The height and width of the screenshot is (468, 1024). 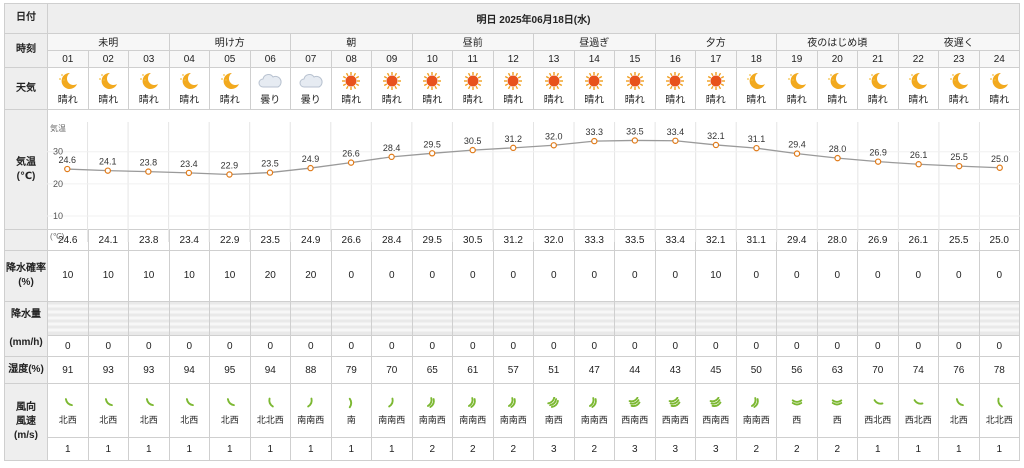 What do you see at coordinates (473, 59) in the screenshot?
I see `hour-cell: 11` at bounding box center [473, 59].